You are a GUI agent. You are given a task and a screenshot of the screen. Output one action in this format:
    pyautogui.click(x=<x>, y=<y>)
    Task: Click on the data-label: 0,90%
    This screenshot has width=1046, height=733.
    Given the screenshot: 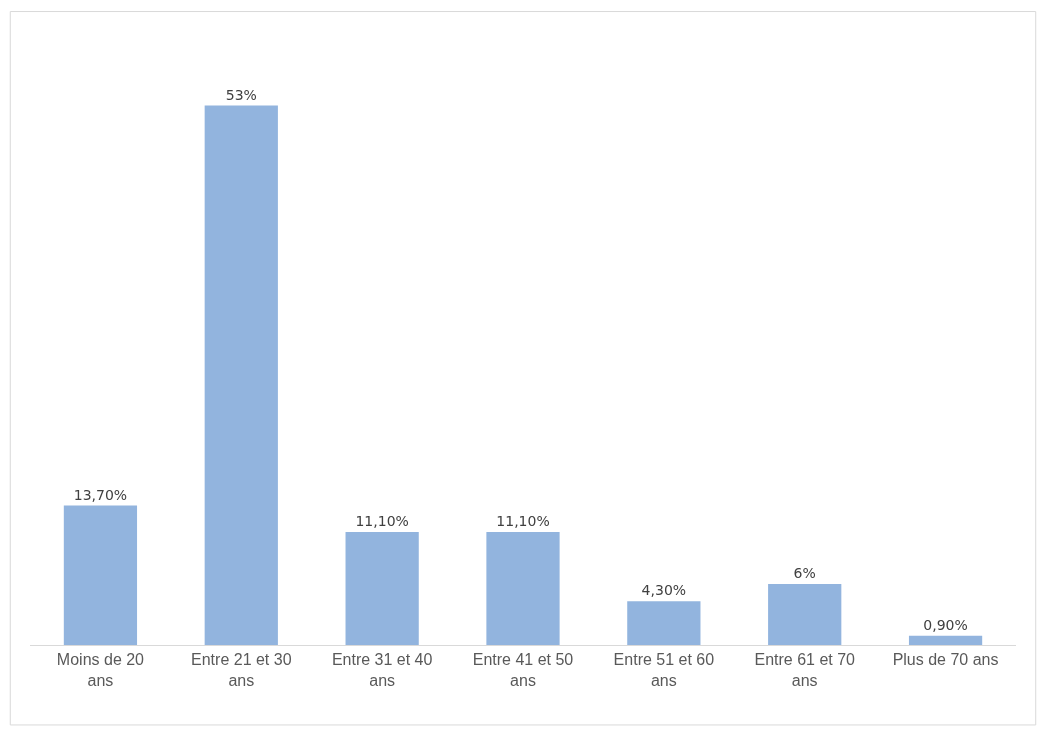 What is the action you would take?
    pyautogui.click(x=945, y=624)
    